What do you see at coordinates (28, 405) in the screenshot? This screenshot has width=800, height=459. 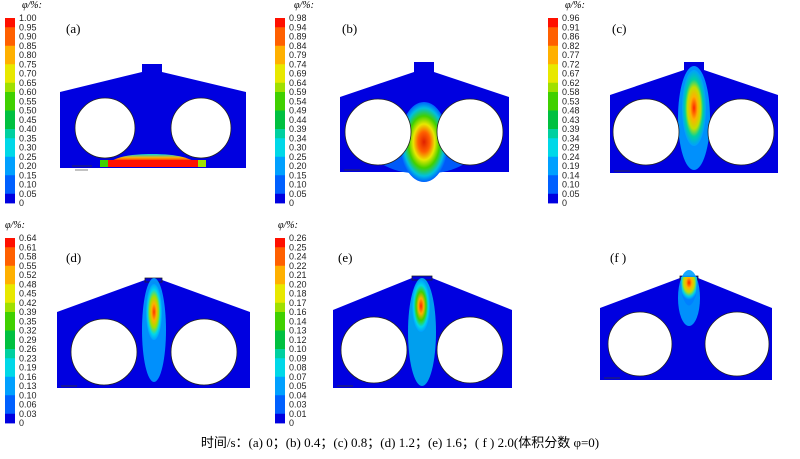 I see `colorbar-tick-label: 0.06` at bounding box center [28, 405].